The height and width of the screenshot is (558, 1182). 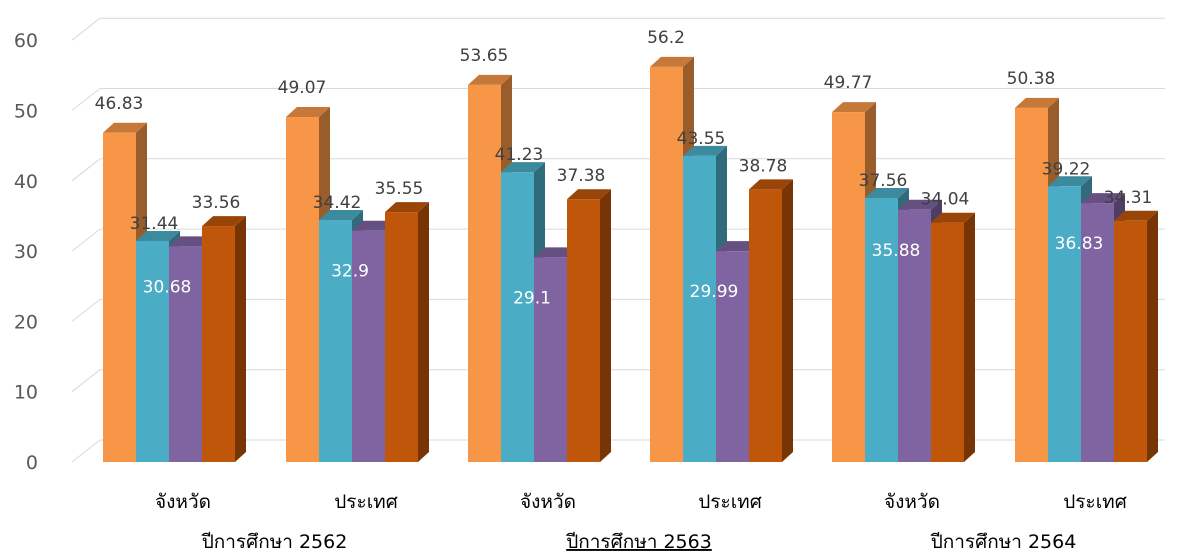 I want to click on data-label: 53.65, so click(x=484, y=56).